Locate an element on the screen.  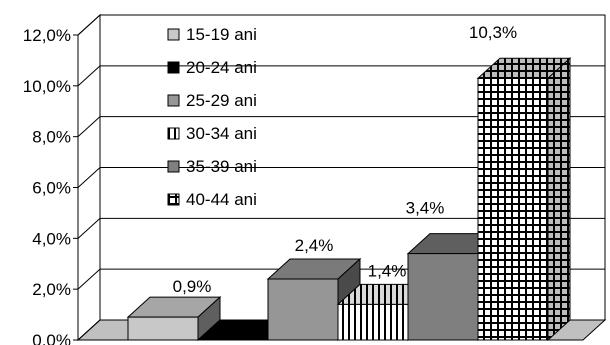
y-tick-label: 10,0% is located at coordinates (47, 86).